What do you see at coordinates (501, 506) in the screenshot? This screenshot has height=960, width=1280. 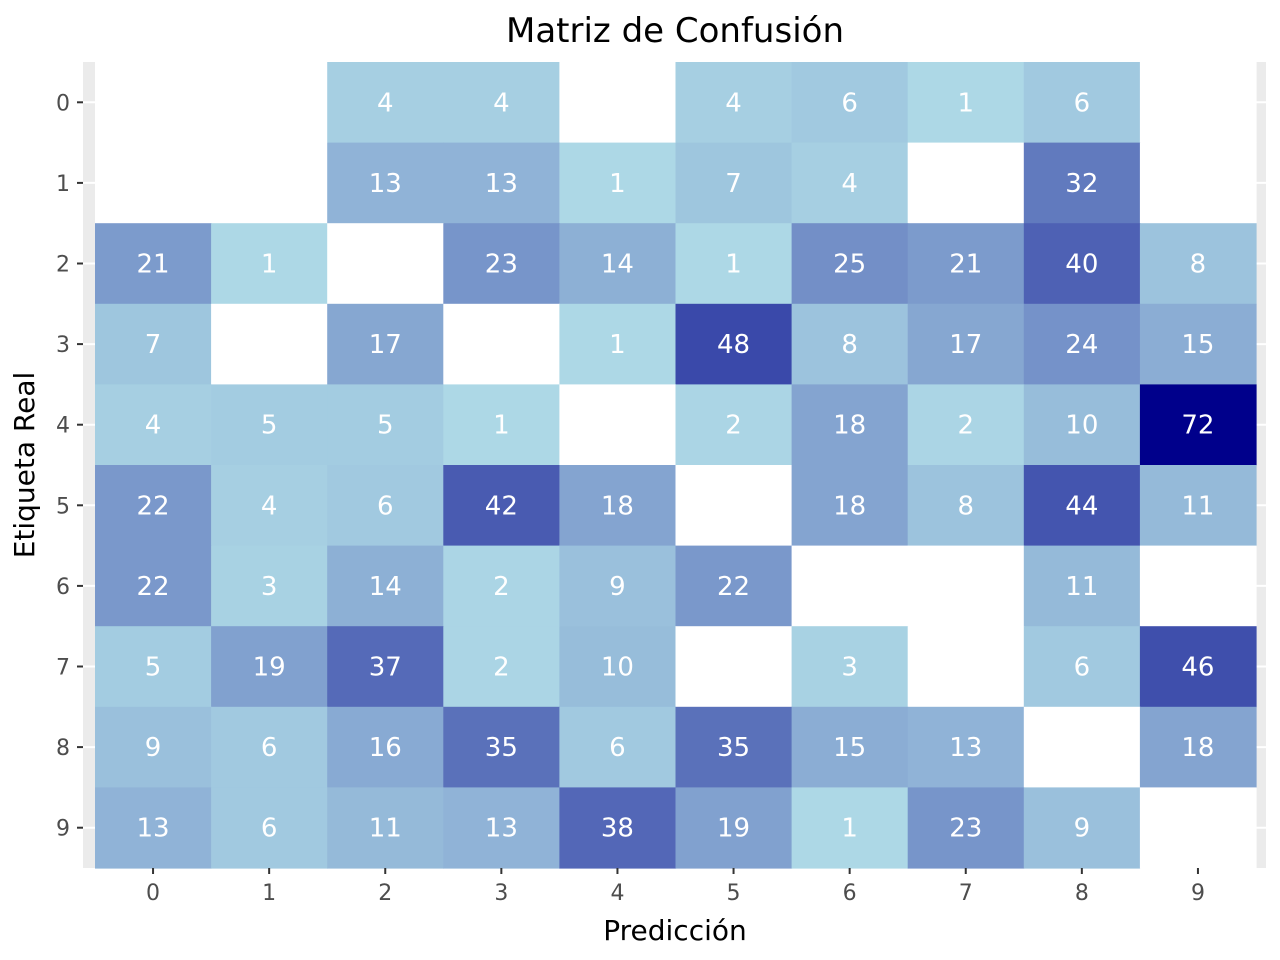 I see `cell-value-label: 42` at bounding box center [501, 506].